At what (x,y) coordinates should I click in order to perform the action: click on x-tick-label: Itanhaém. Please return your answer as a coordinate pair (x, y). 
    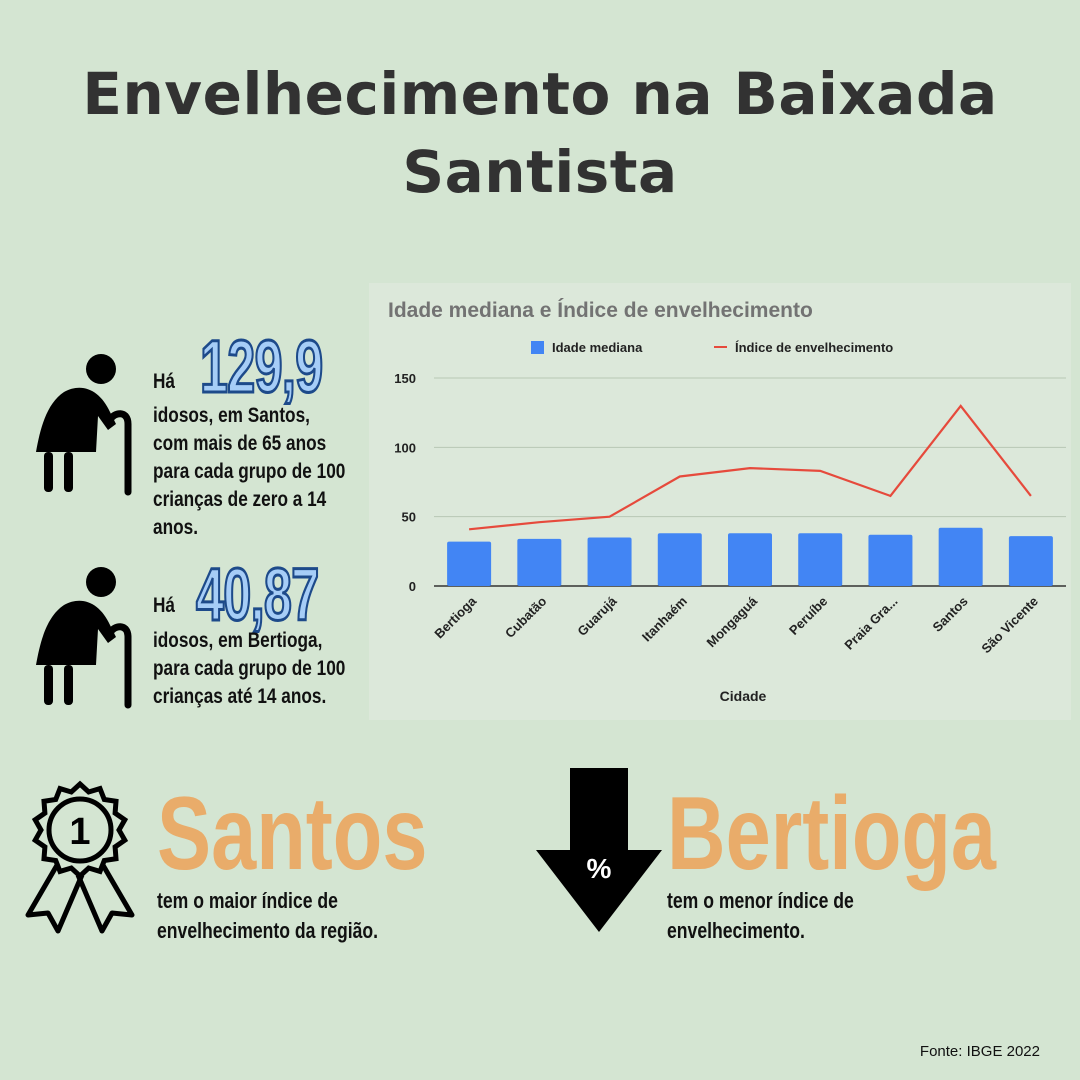
    Looking at the image, I should click on (664, 619).